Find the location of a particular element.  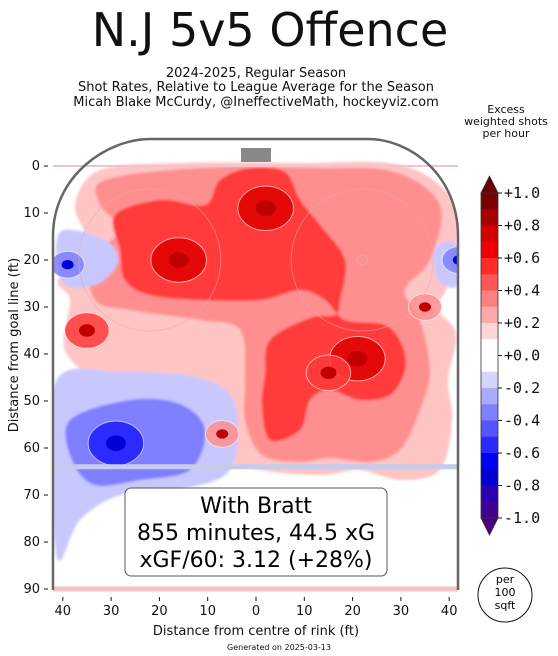

y-tick-label-1: 10 is located at coordinates (31, 213).